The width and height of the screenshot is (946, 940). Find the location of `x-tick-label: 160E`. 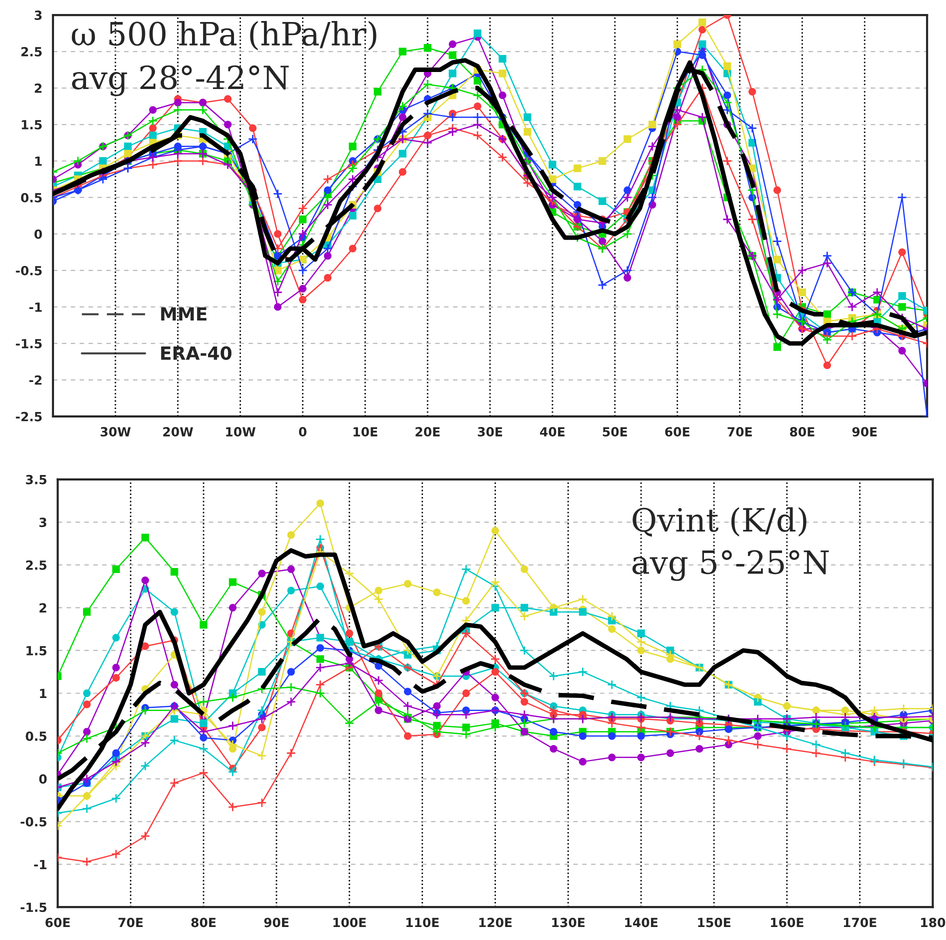

x-tick-label: 160E is located at coordinates (787, 923).